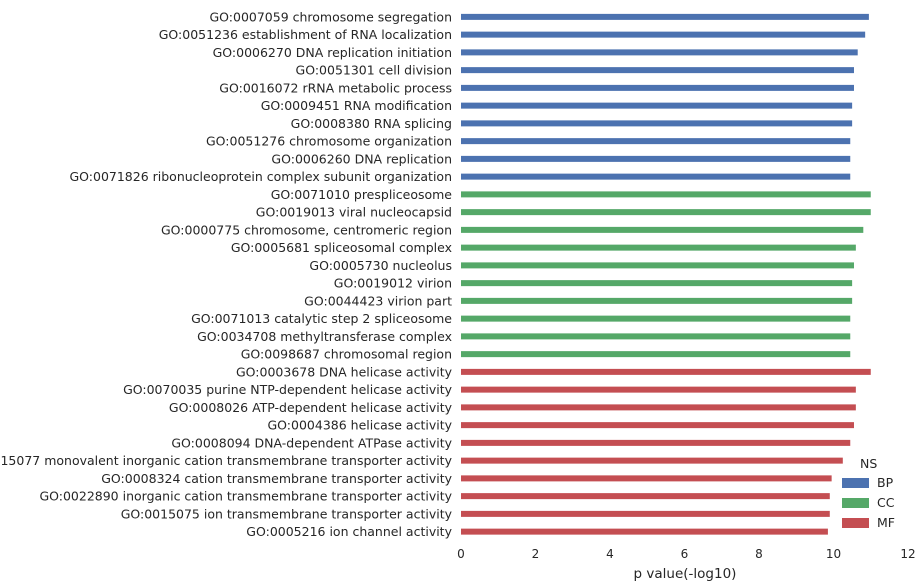  Describe the element at coordinates (329, 141) in the screenshot. I see `y-tick-label: GO:0051276 chromosome organization` at that location.